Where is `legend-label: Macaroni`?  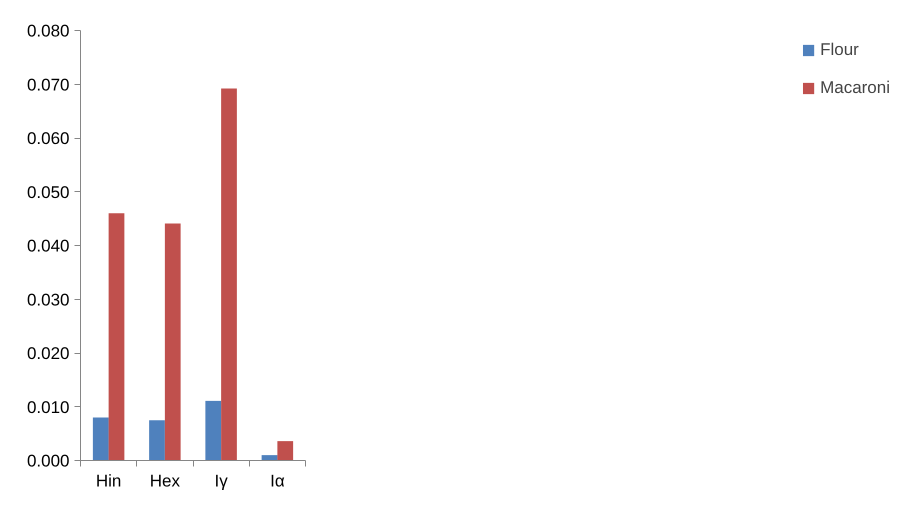
legend-label: Macaroni is located at coordinates (855, 88).